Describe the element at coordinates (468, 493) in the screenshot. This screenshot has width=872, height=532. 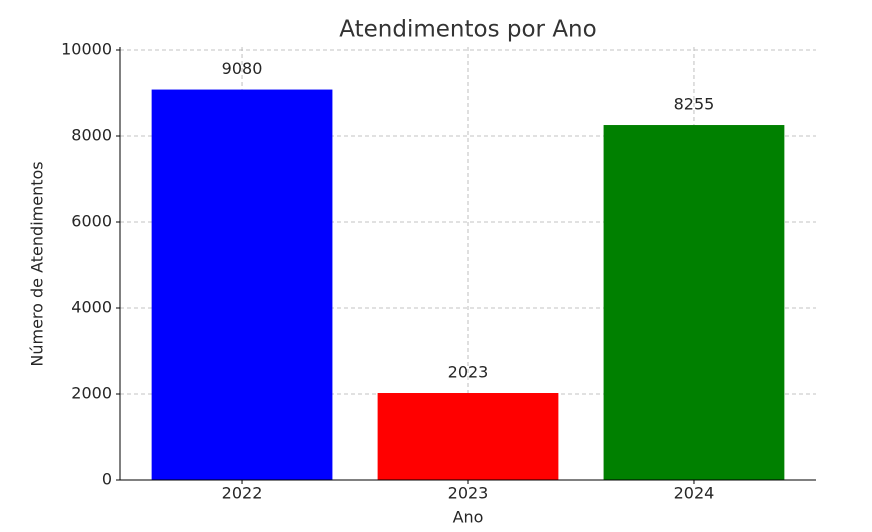
I see `x-tick-label: 2023` at that location.